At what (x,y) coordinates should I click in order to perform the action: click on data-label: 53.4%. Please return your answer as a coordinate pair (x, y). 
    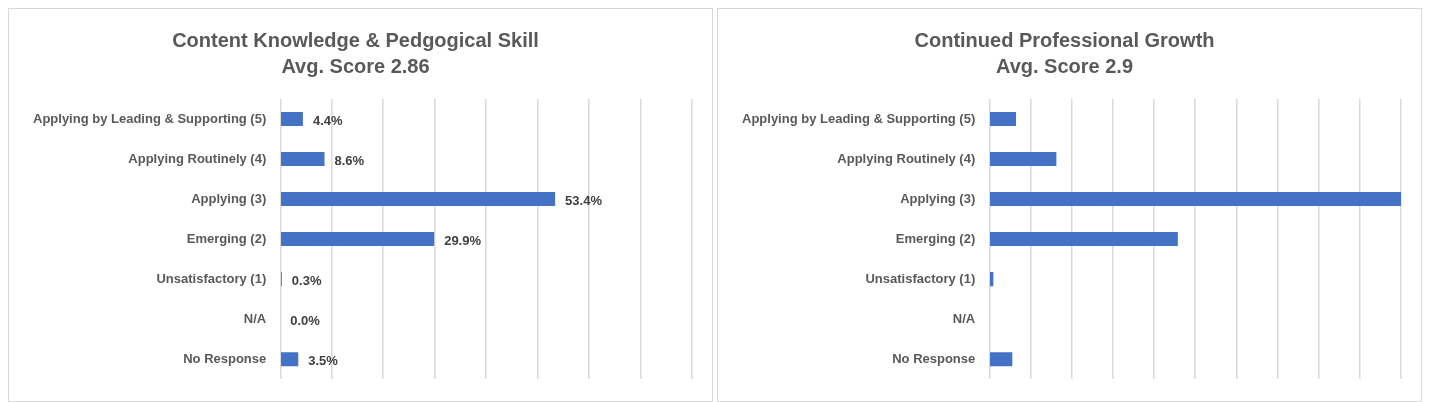
    Looking at the image, I should click on (584, 200).